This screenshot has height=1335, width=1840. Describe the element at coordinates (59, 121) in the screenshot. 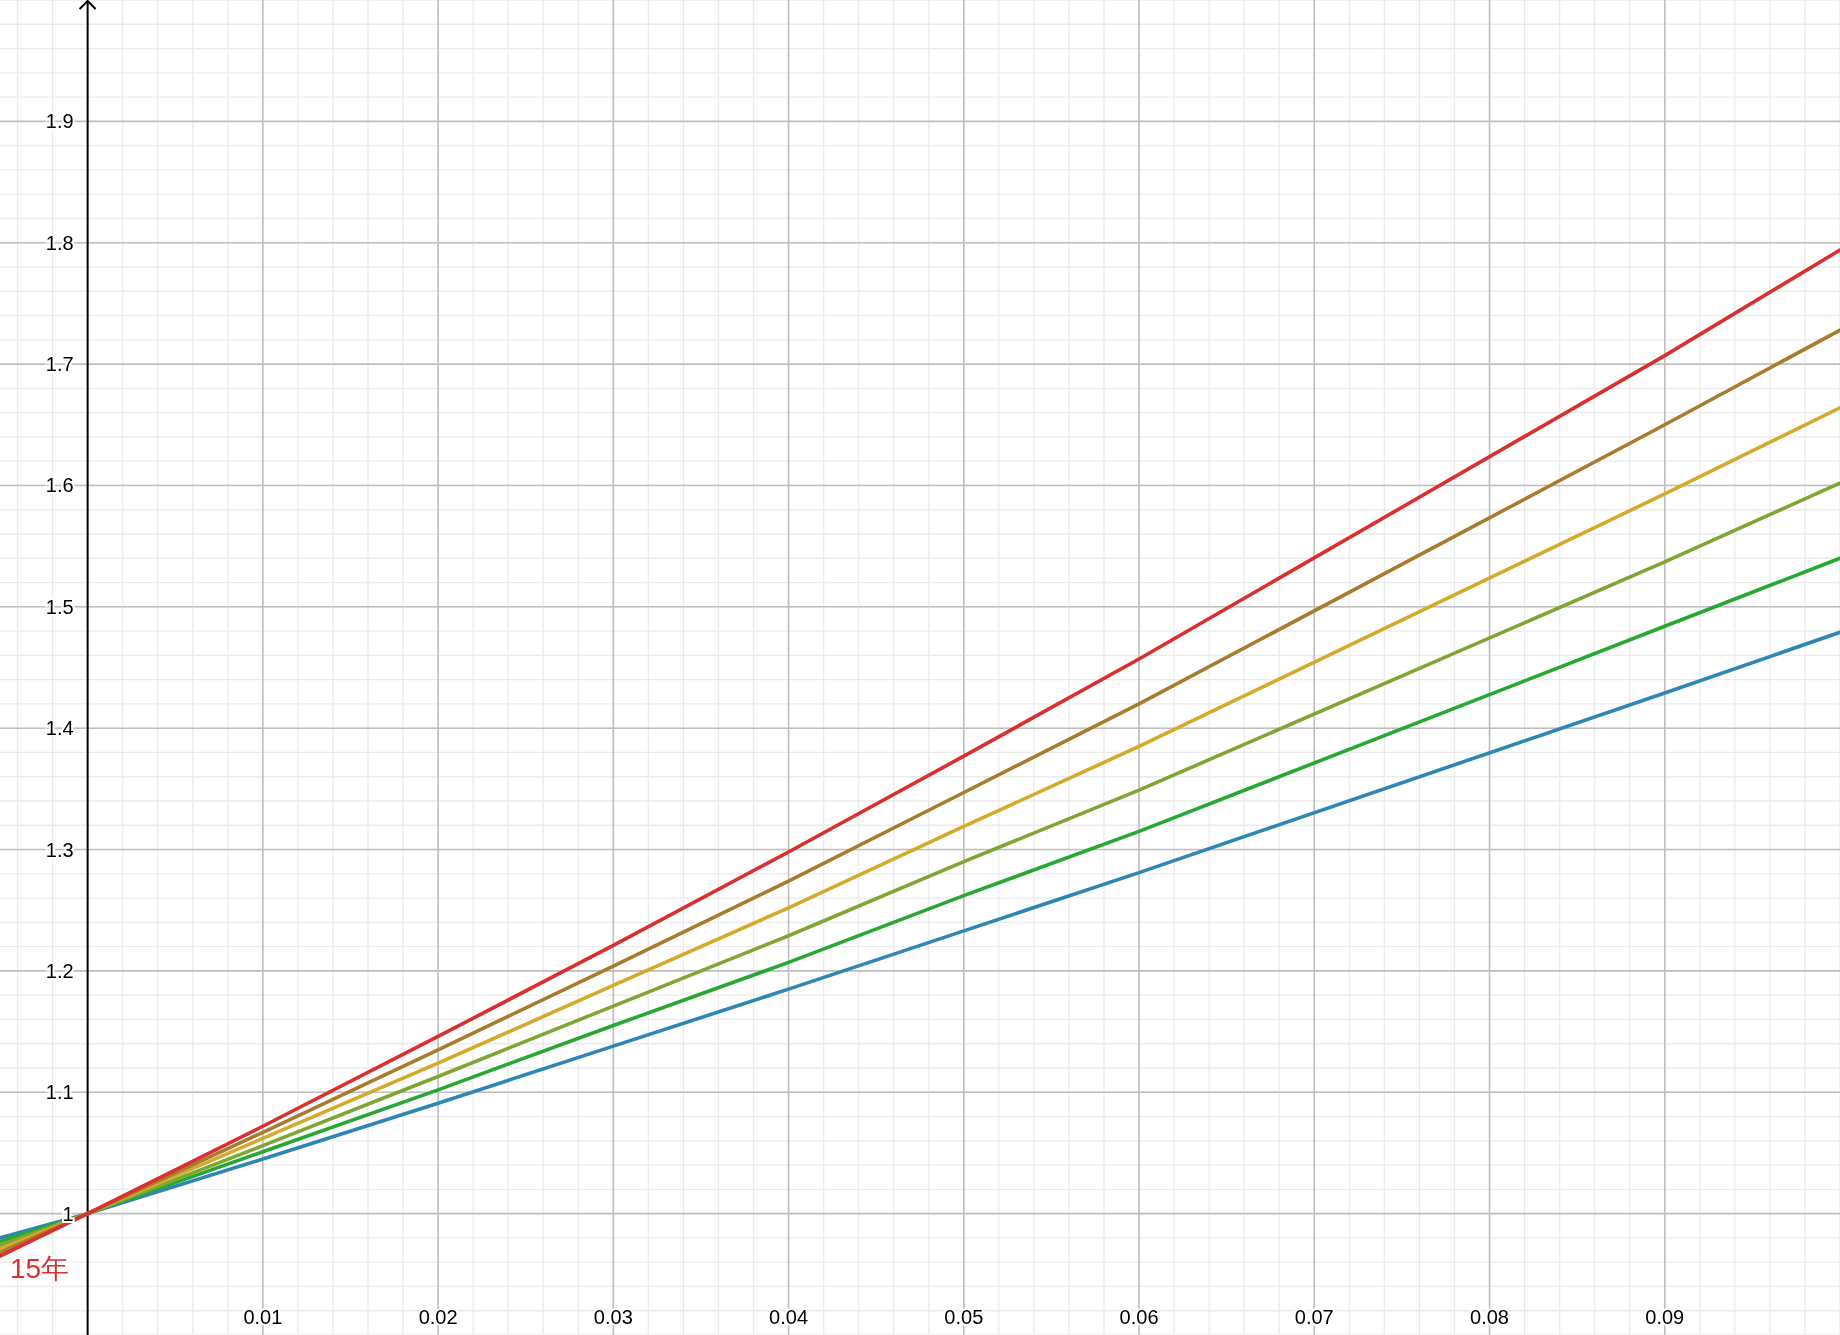

I see `y-tick-label: 1.9` at that location.